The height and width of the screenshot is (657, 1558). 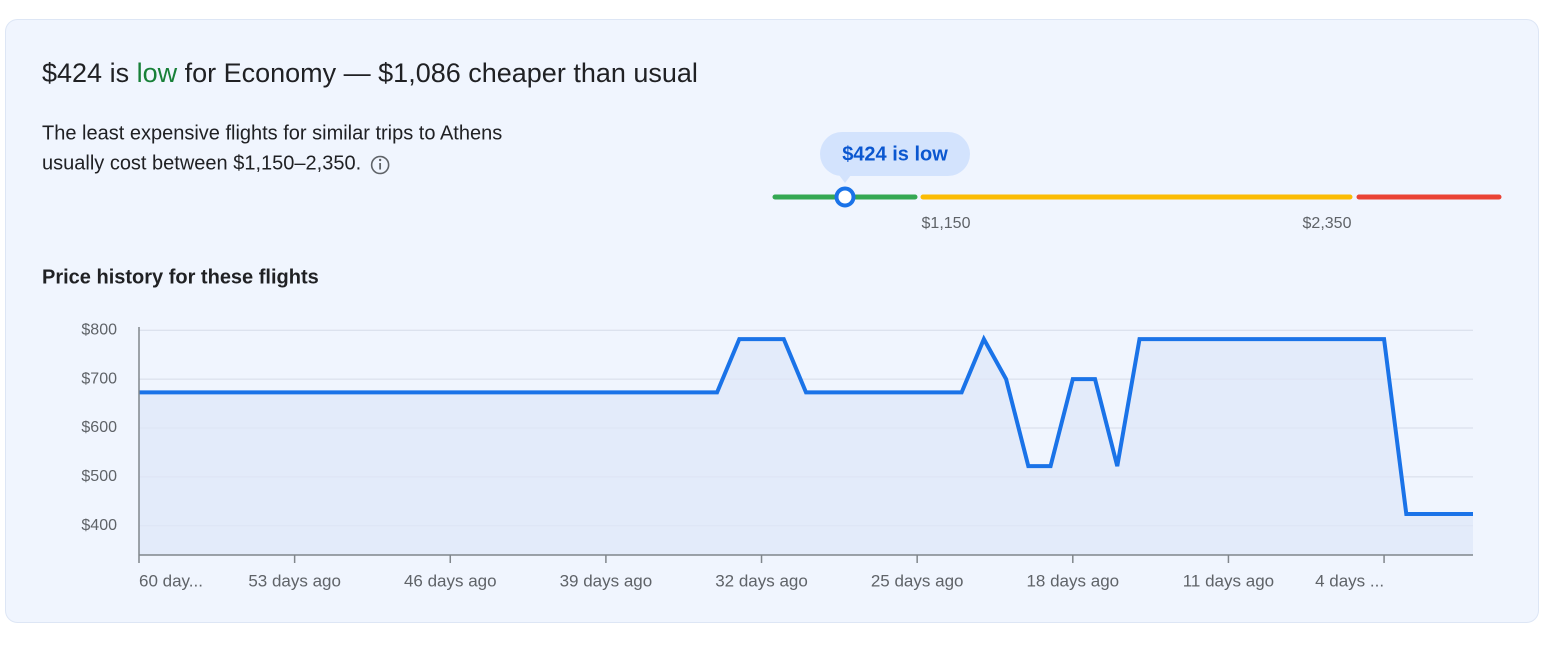 What do you see at coordinates (761, 580) in the screenshot?
I see `x-tick-label: 32 days ago` at bounding box center [761, 580].